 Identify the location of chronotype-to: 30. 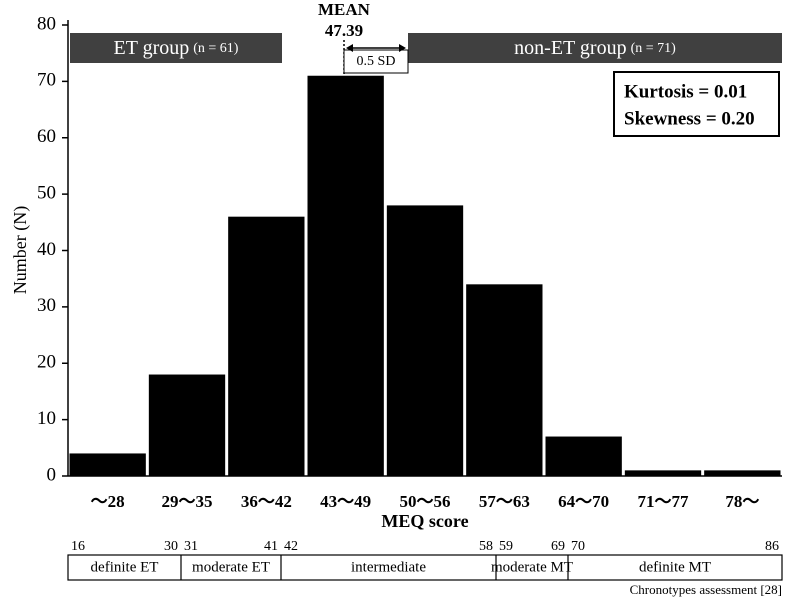
(171, 546).